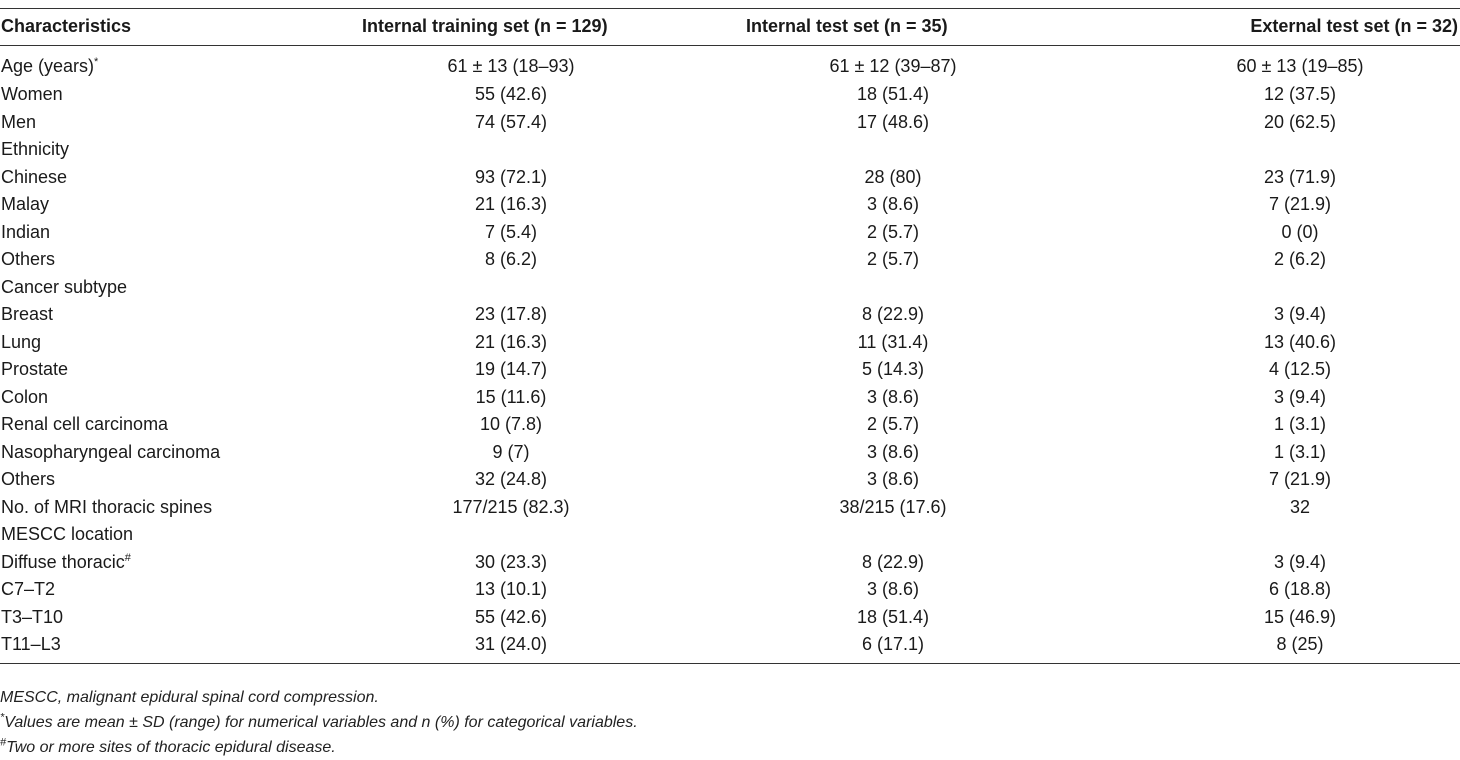 This screenshot has height=760, width=1460. What do you see at coordinates (730, 647) in the screenshot?
I see `table-row: T11–L3 31 (24.0) 6 (17.1) 8 (25)` at bounding box center [730, 647].